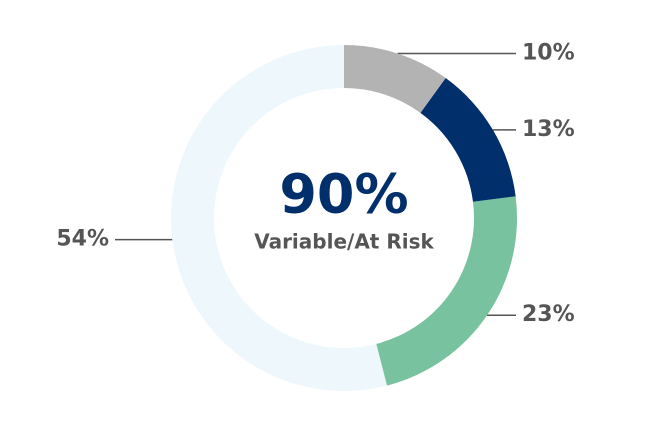 This screenshot has width=672, height=440. I want to click on value-label: 54%, so click(82, 239).